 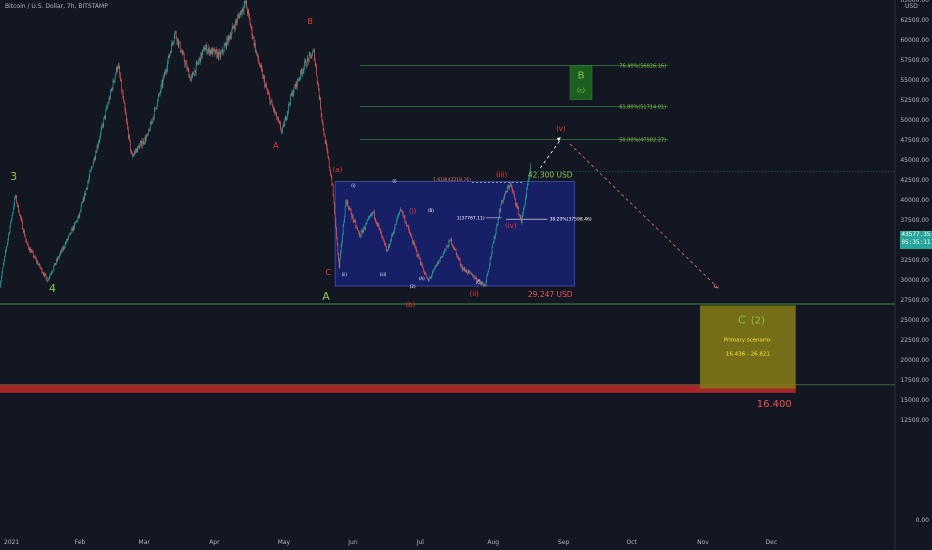 What do you see at coordinates (911, 6) in the screenshot?
I see `currency-scale-label: USD` at bounding box center [911, 6].